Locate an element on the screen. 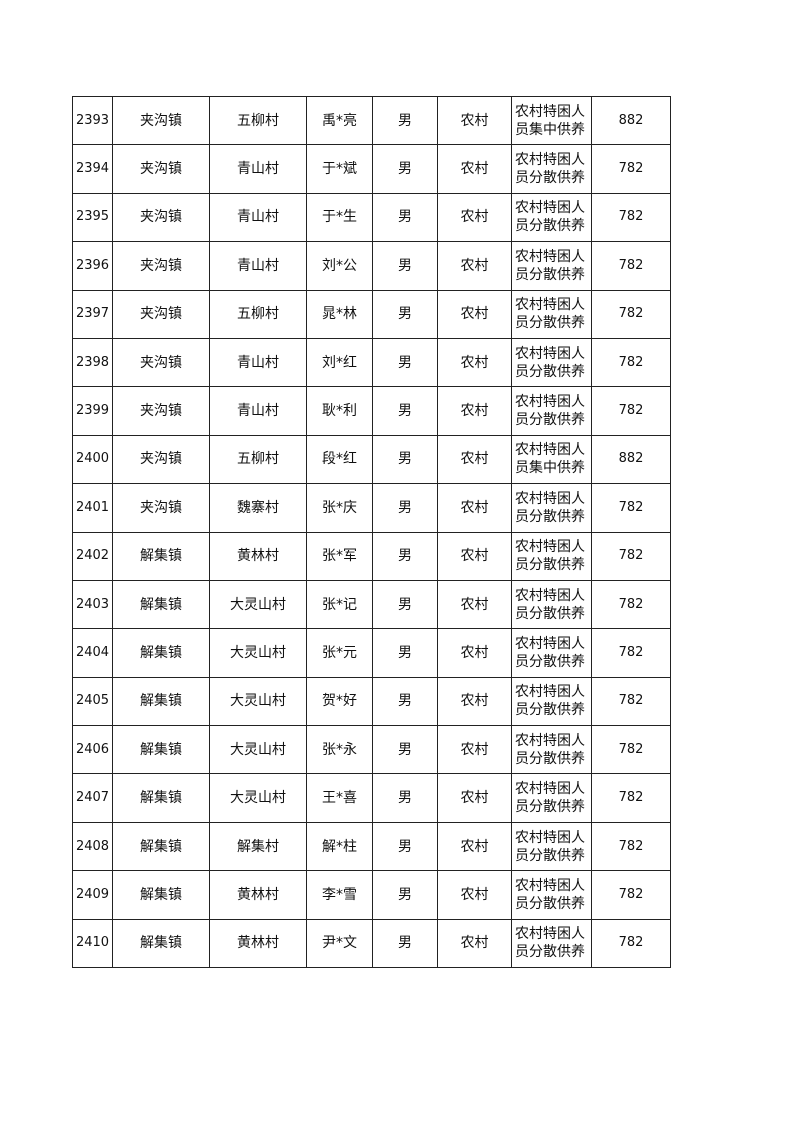 Image resolution: width=793 pixels, height=1122 pixels. cell-village: 黄林村 is located at coordinates (258, 943).